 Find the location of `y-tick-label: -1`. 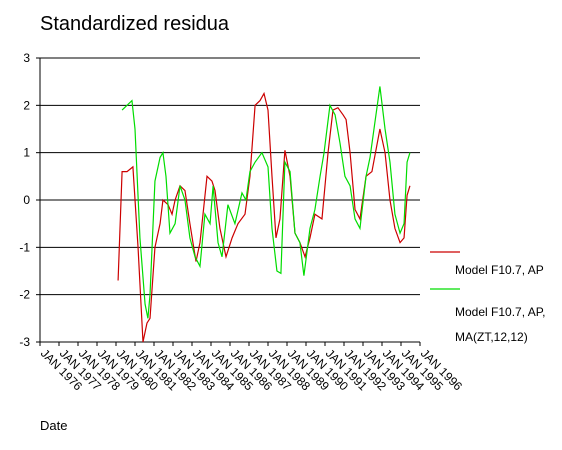

y-tick-label: -1 is located at coordinates (24, 247).